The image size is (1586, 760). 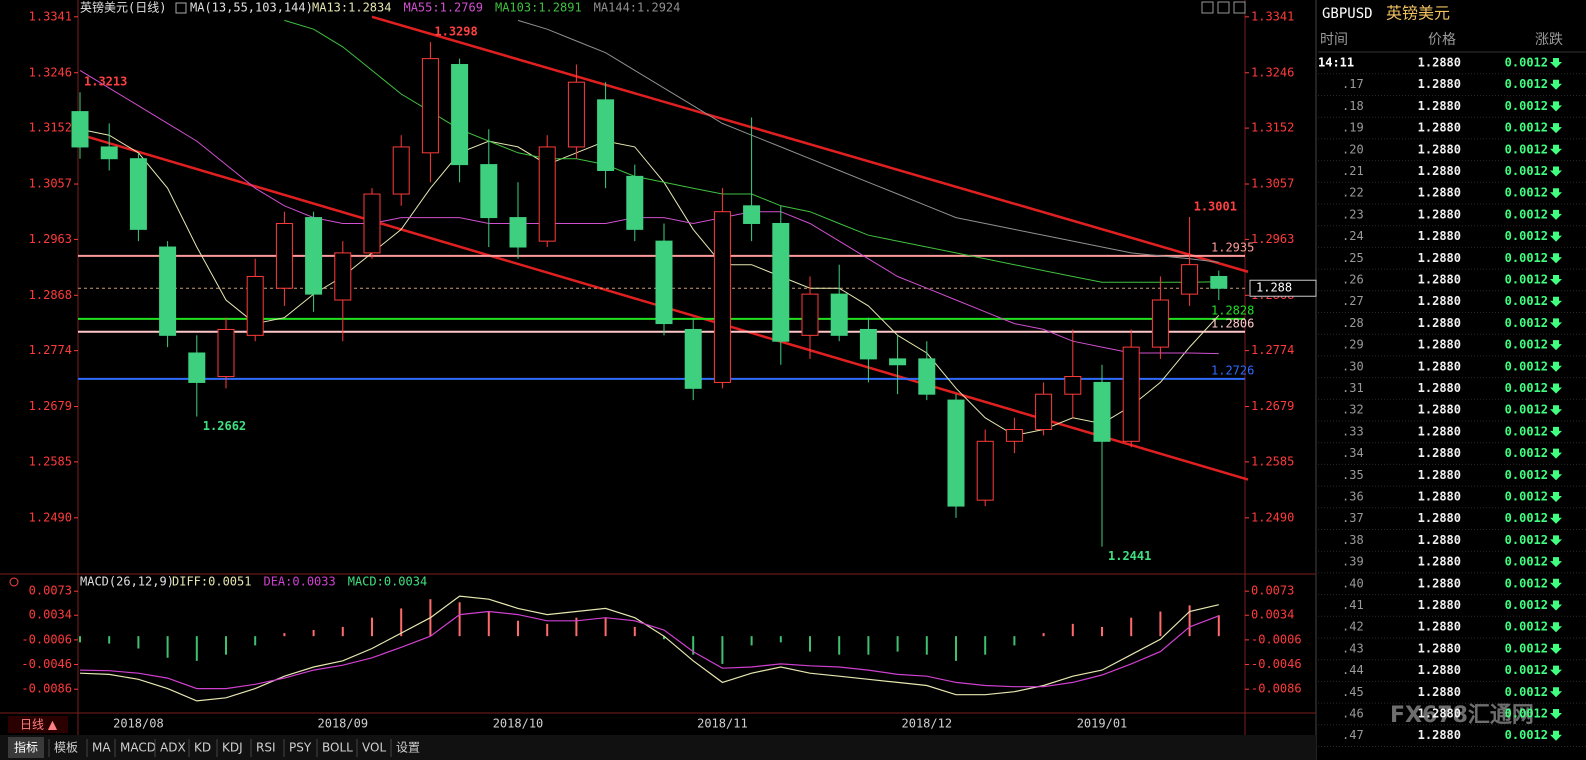 I want to click on high-label: 1.3298, so click(x=455, y=32).